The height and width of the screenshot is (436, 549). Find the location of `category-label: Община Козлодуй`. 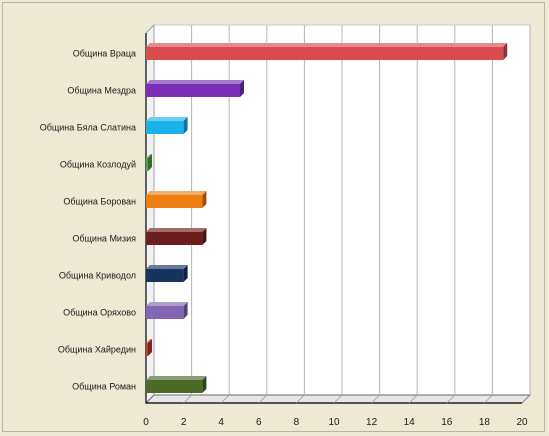

category-label: Община Козлодуй is located at coordinates (98, 165).